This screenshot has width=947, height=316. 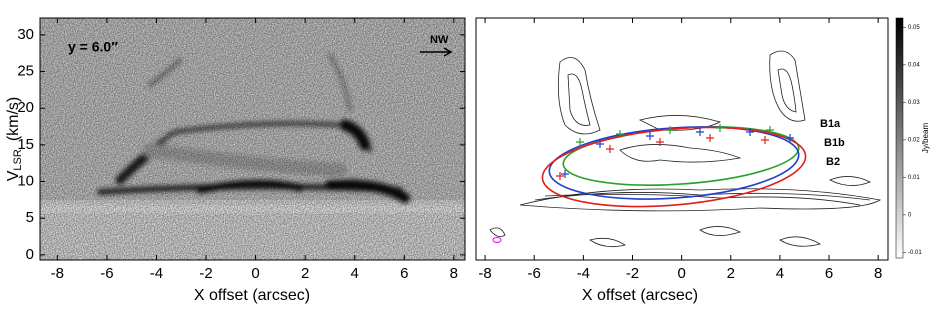 What do you see at coordinates (93, 47) in the screenshot?
I see `annotation: y = 6.0″` at bounding box center [93, 47].